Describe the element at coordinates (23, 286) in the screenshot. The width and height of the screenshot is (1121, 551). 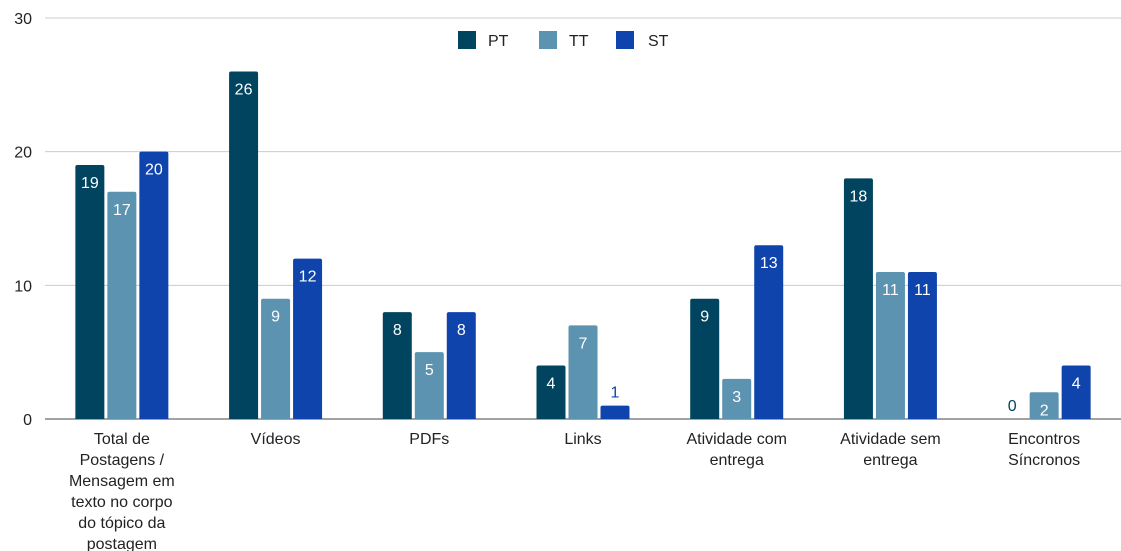
I see `y-tick-label: 10` at that location.